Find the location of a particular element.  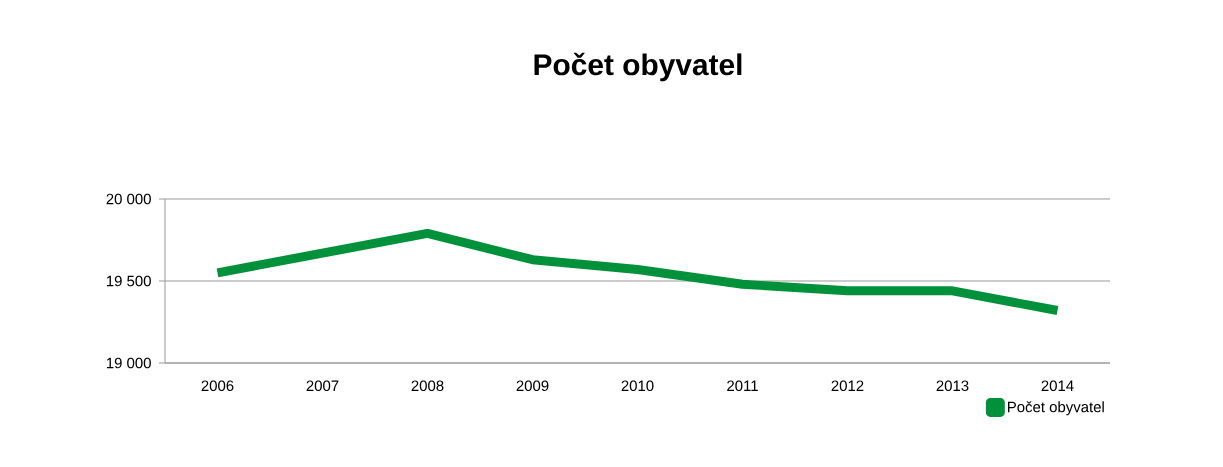

legend-label: Počet obyvatel is located at coordinates (1056, 408).